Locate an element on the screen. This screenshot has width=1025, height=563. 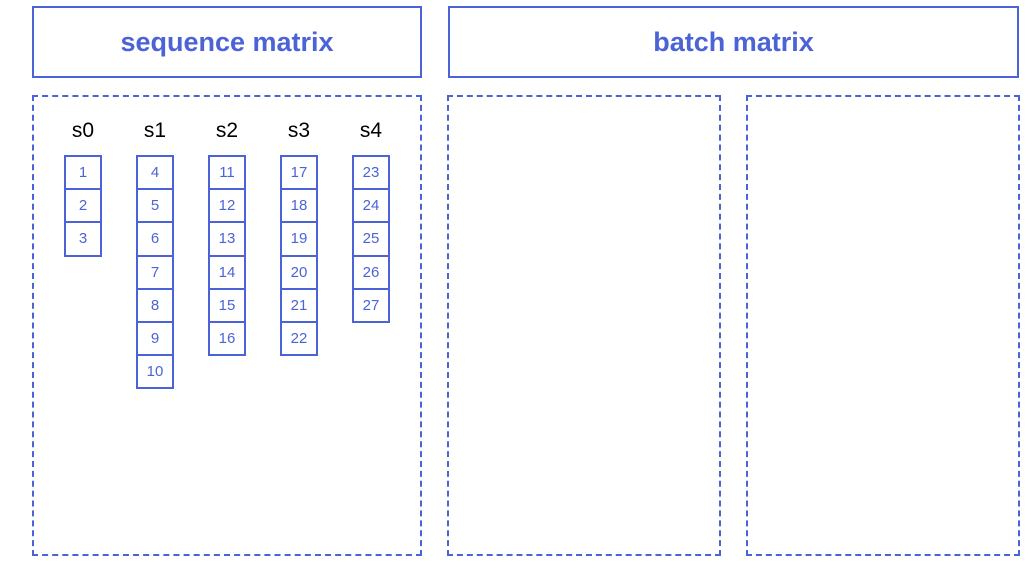
token-cell: 13 is located at coordinates (227, 239).